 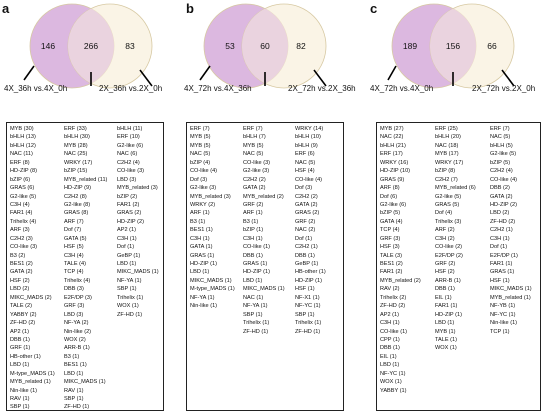 What do you see at coordinates (504, 255) in the screenshot?
I see `tf-family-entry: E2F/DP (1)` at bounding box center [504, 255].